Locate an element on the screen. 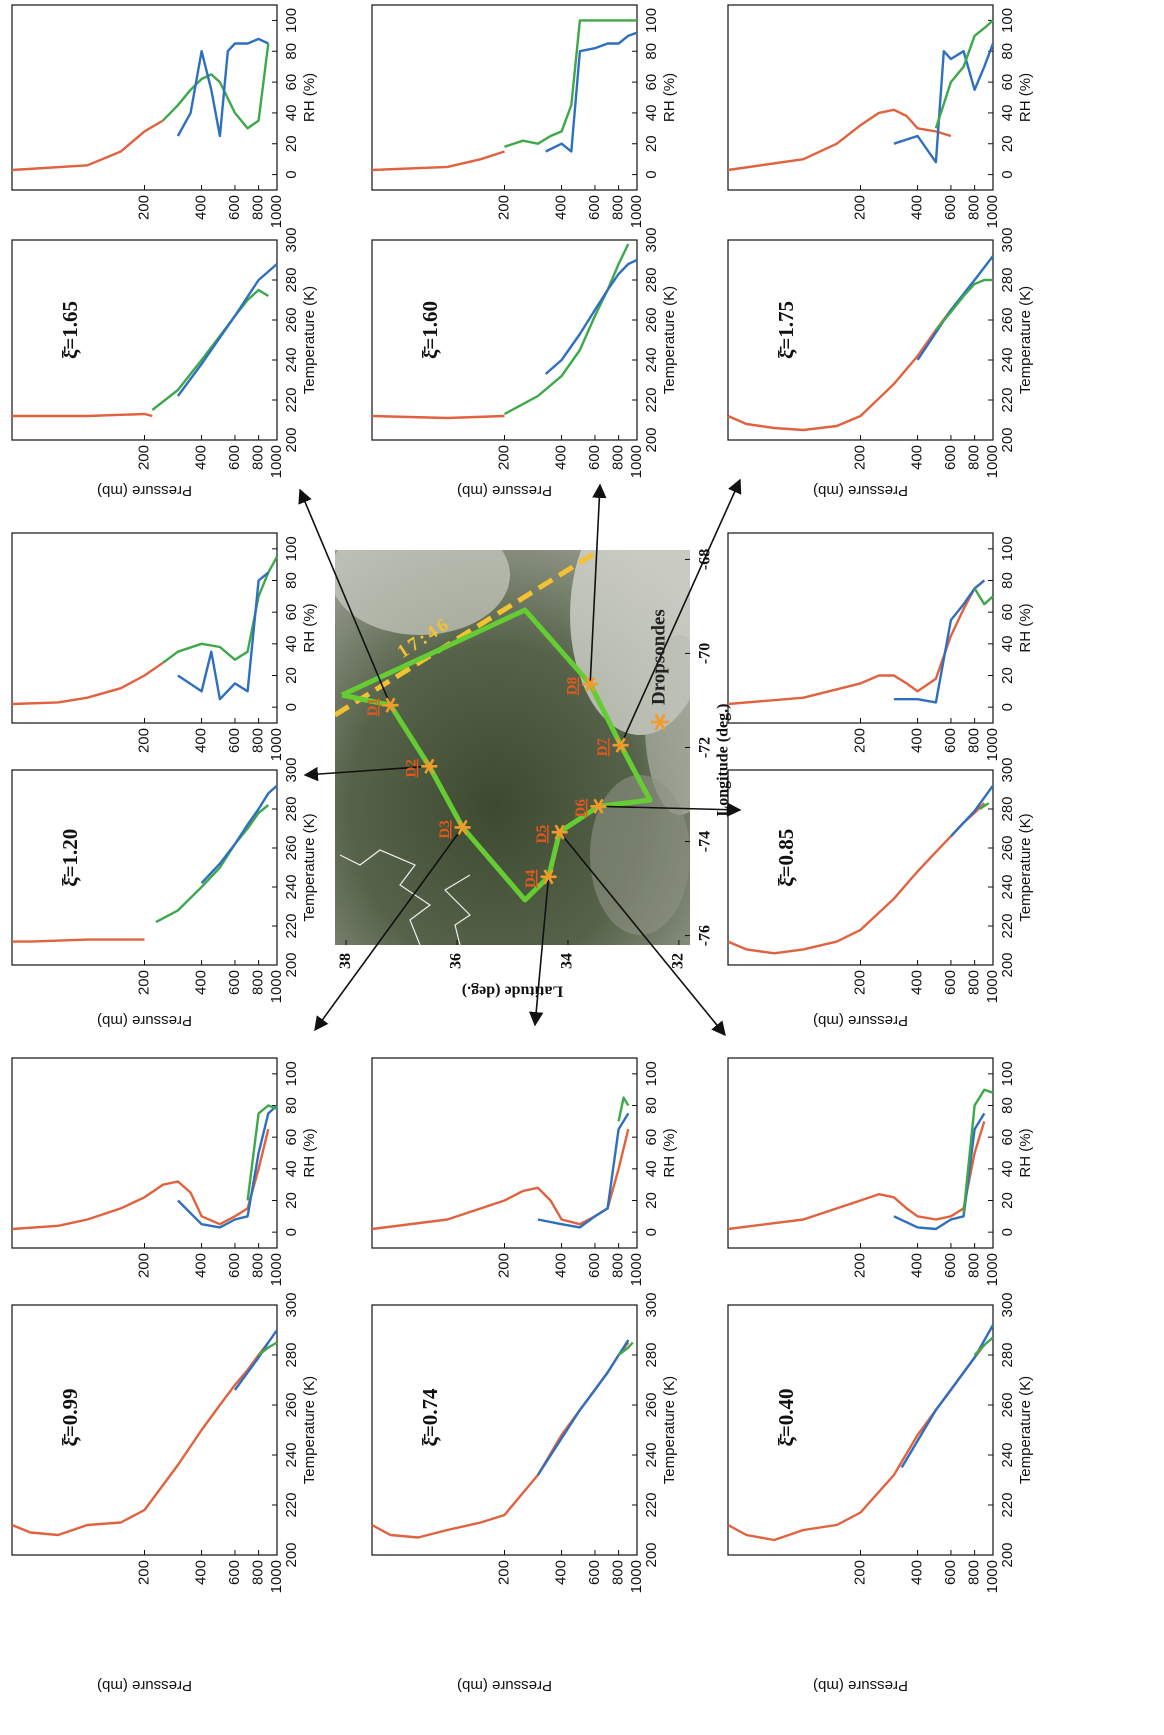  y-tick-label: 36 is located at coordinates (456, 961).